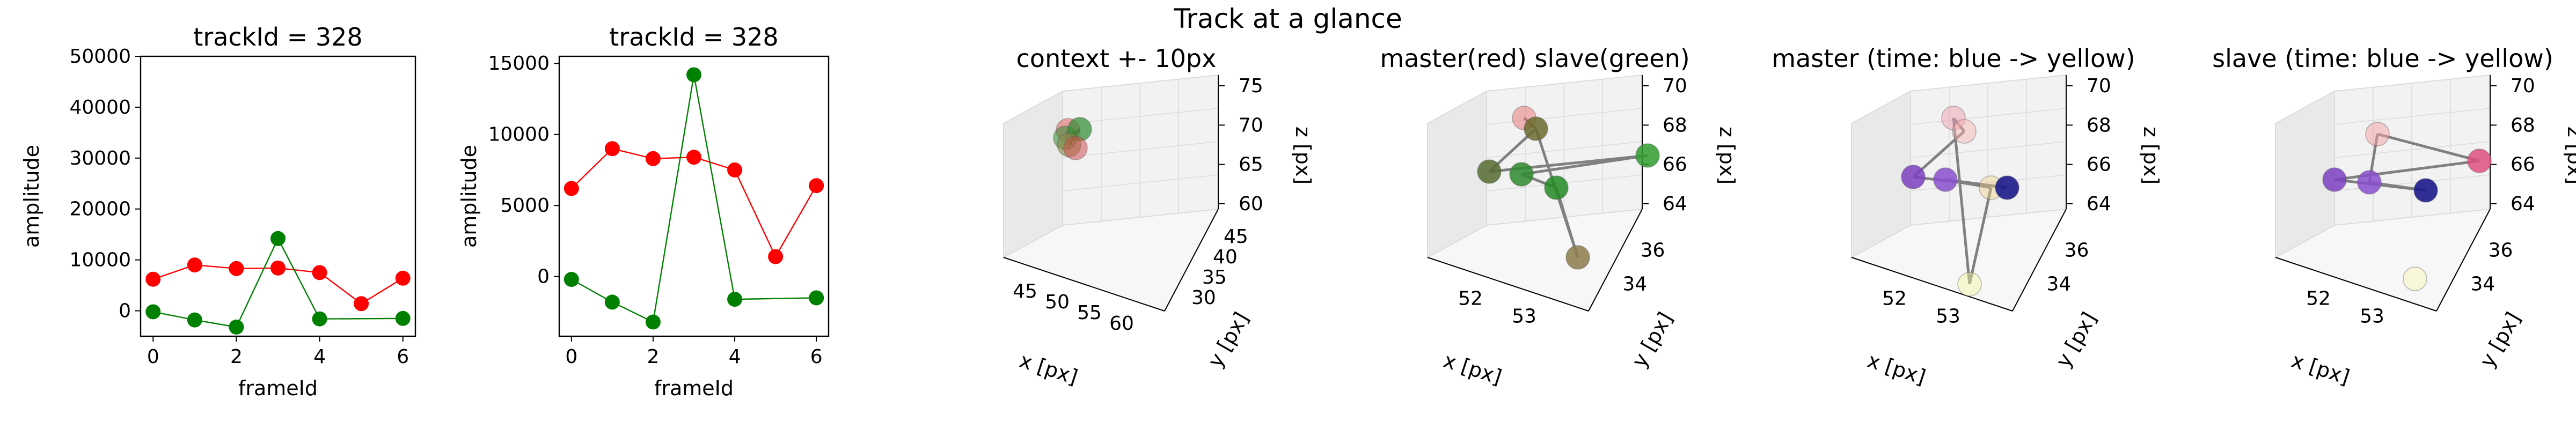 This screenshot has height=429, width=2576. What do you see at coordinates (1287, 18) in the screenshot?
I see `figure-suptitle: Track at a glance` at bounding box center [1287, 18].